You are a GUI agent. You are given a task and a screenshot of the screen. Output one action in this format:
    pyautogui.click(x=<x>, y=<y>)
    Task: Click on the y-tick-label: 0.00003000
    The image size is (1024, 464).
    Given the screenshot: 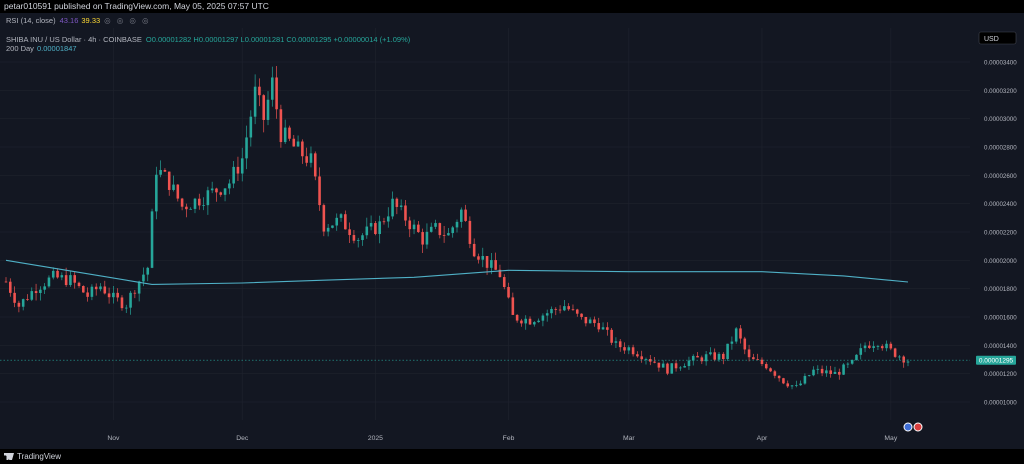 What is the action you would take?
    pyautogui.click(x=1000, y=119)
    